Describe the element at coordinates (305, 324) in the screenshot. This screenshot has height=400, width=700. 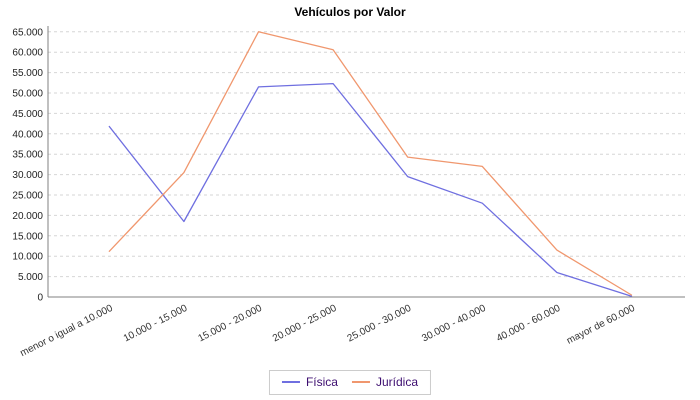
I see `x-category-label: 20.000 - 25.000` at that location.